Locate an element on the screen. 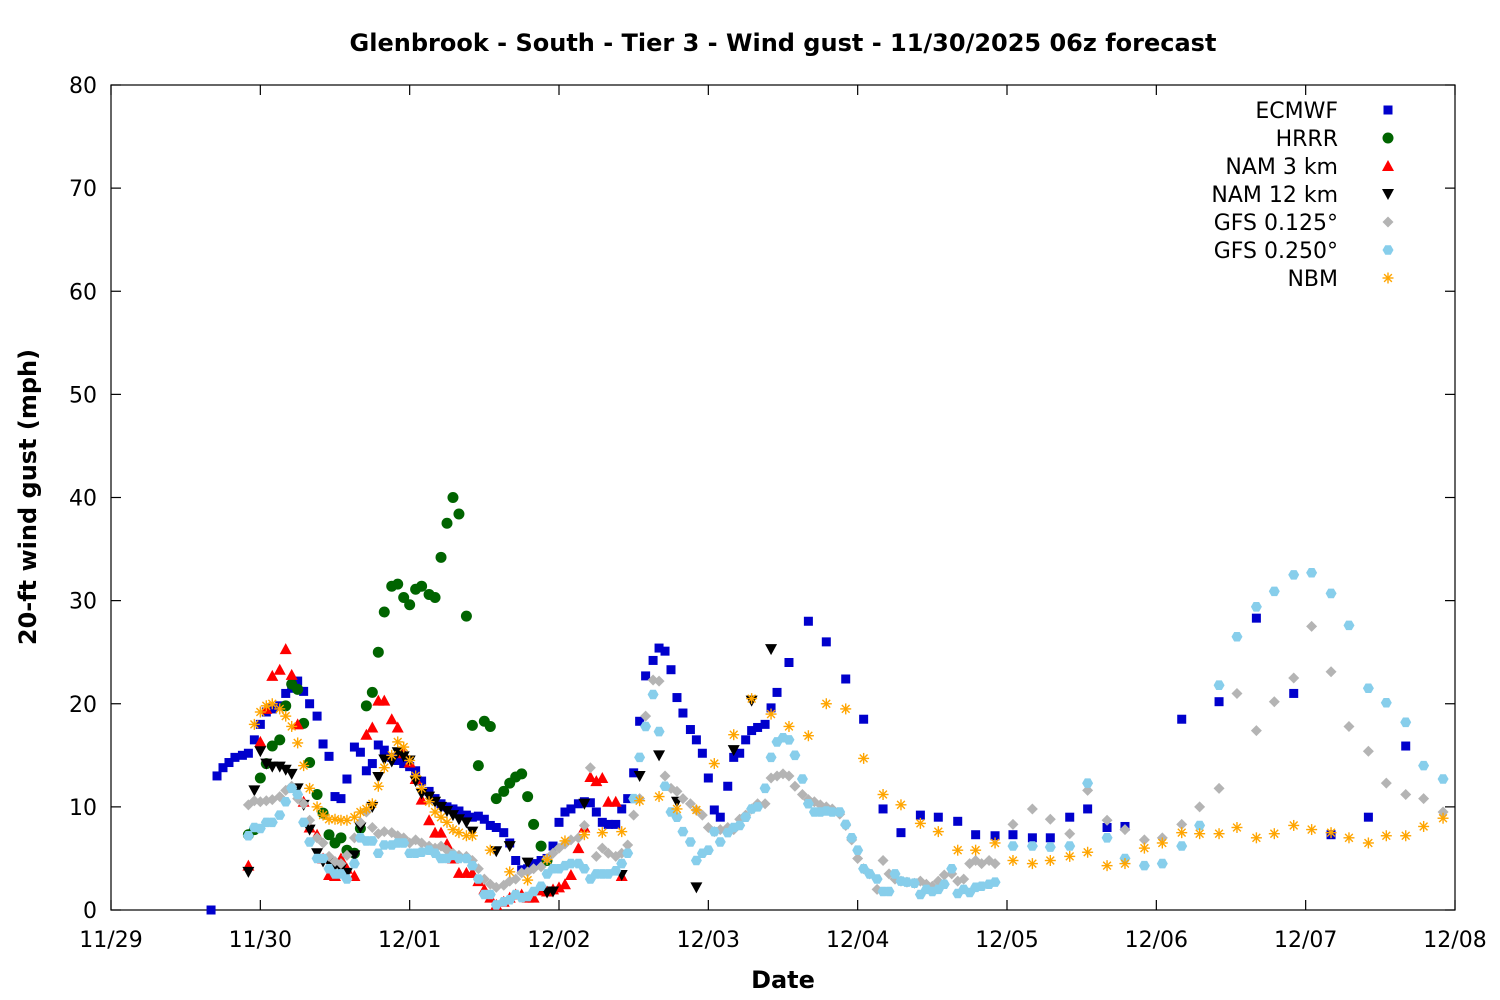  y-tick-label: 10 is located at coordinates (83, 808).